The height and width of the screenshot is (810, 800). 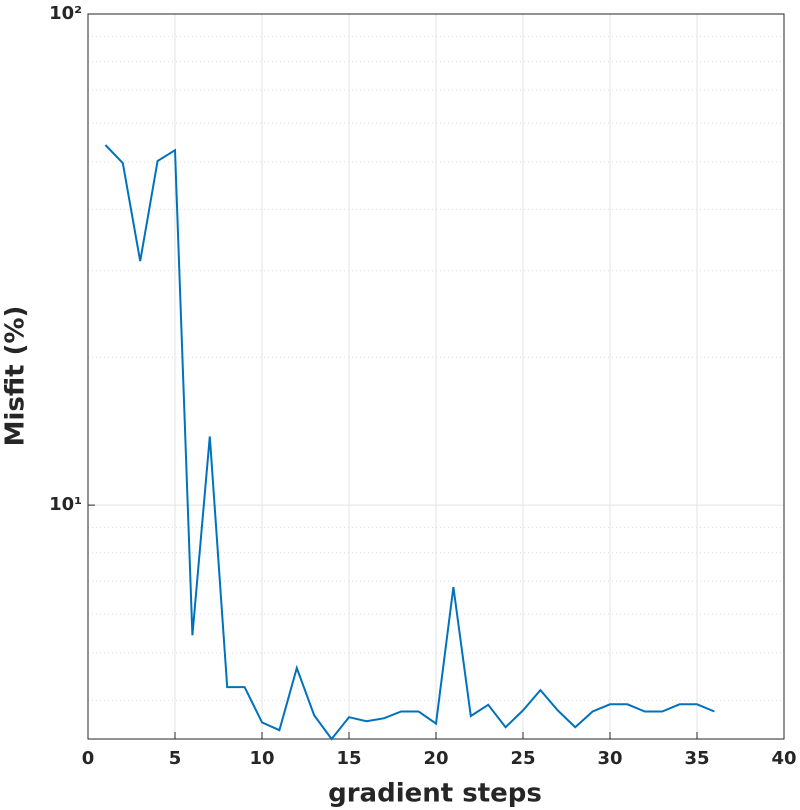 What do you see at coordinates (175, 758) in the screenshot?
I see `x-tick-label: 5` at bounding box center [175, 758].